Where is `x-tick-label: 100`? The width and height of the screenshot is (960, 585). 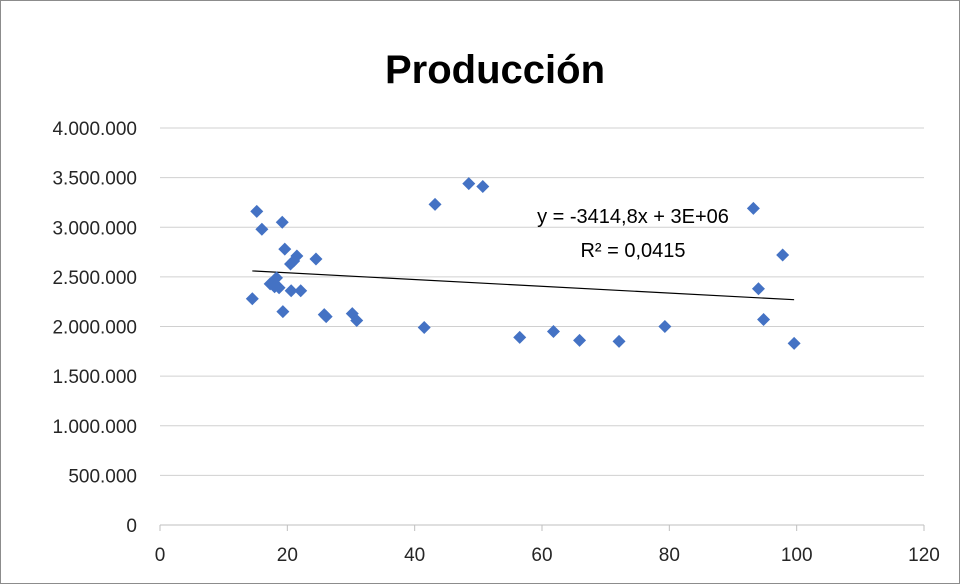 x-tick-label: 100 is located at coordinates (797, 555).